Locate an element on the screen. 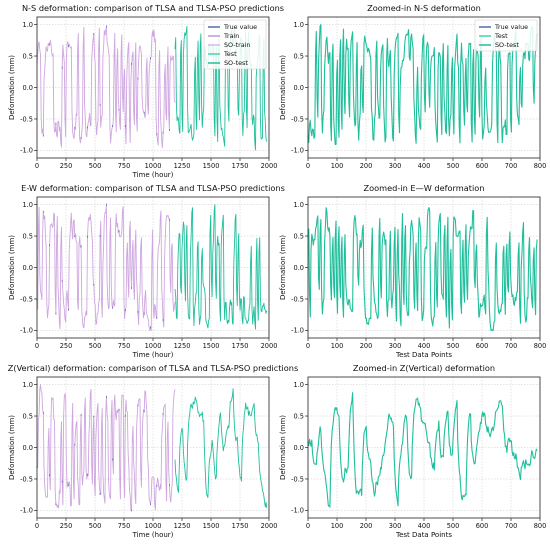  legend-label: Train is located at coordinates (231, 36).